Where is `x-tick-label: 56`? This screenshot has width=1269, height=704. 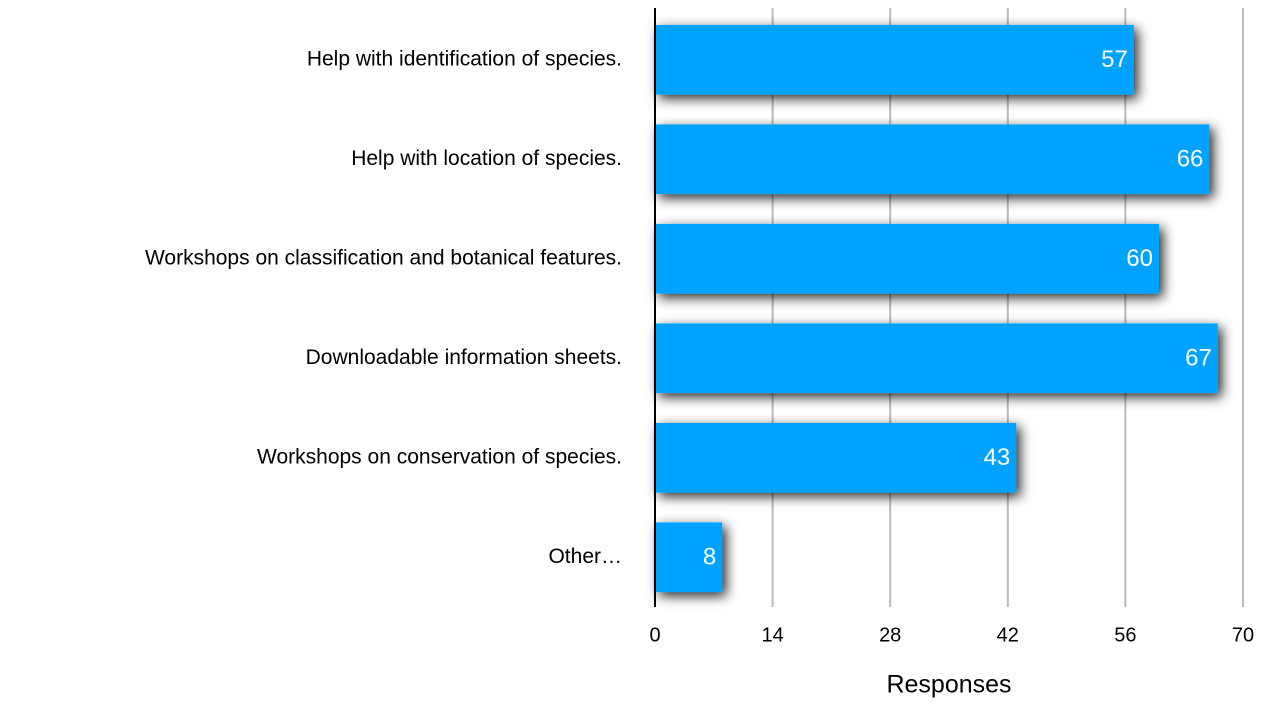
x-tick-label: 56 is located at coordinates (1125, 635).